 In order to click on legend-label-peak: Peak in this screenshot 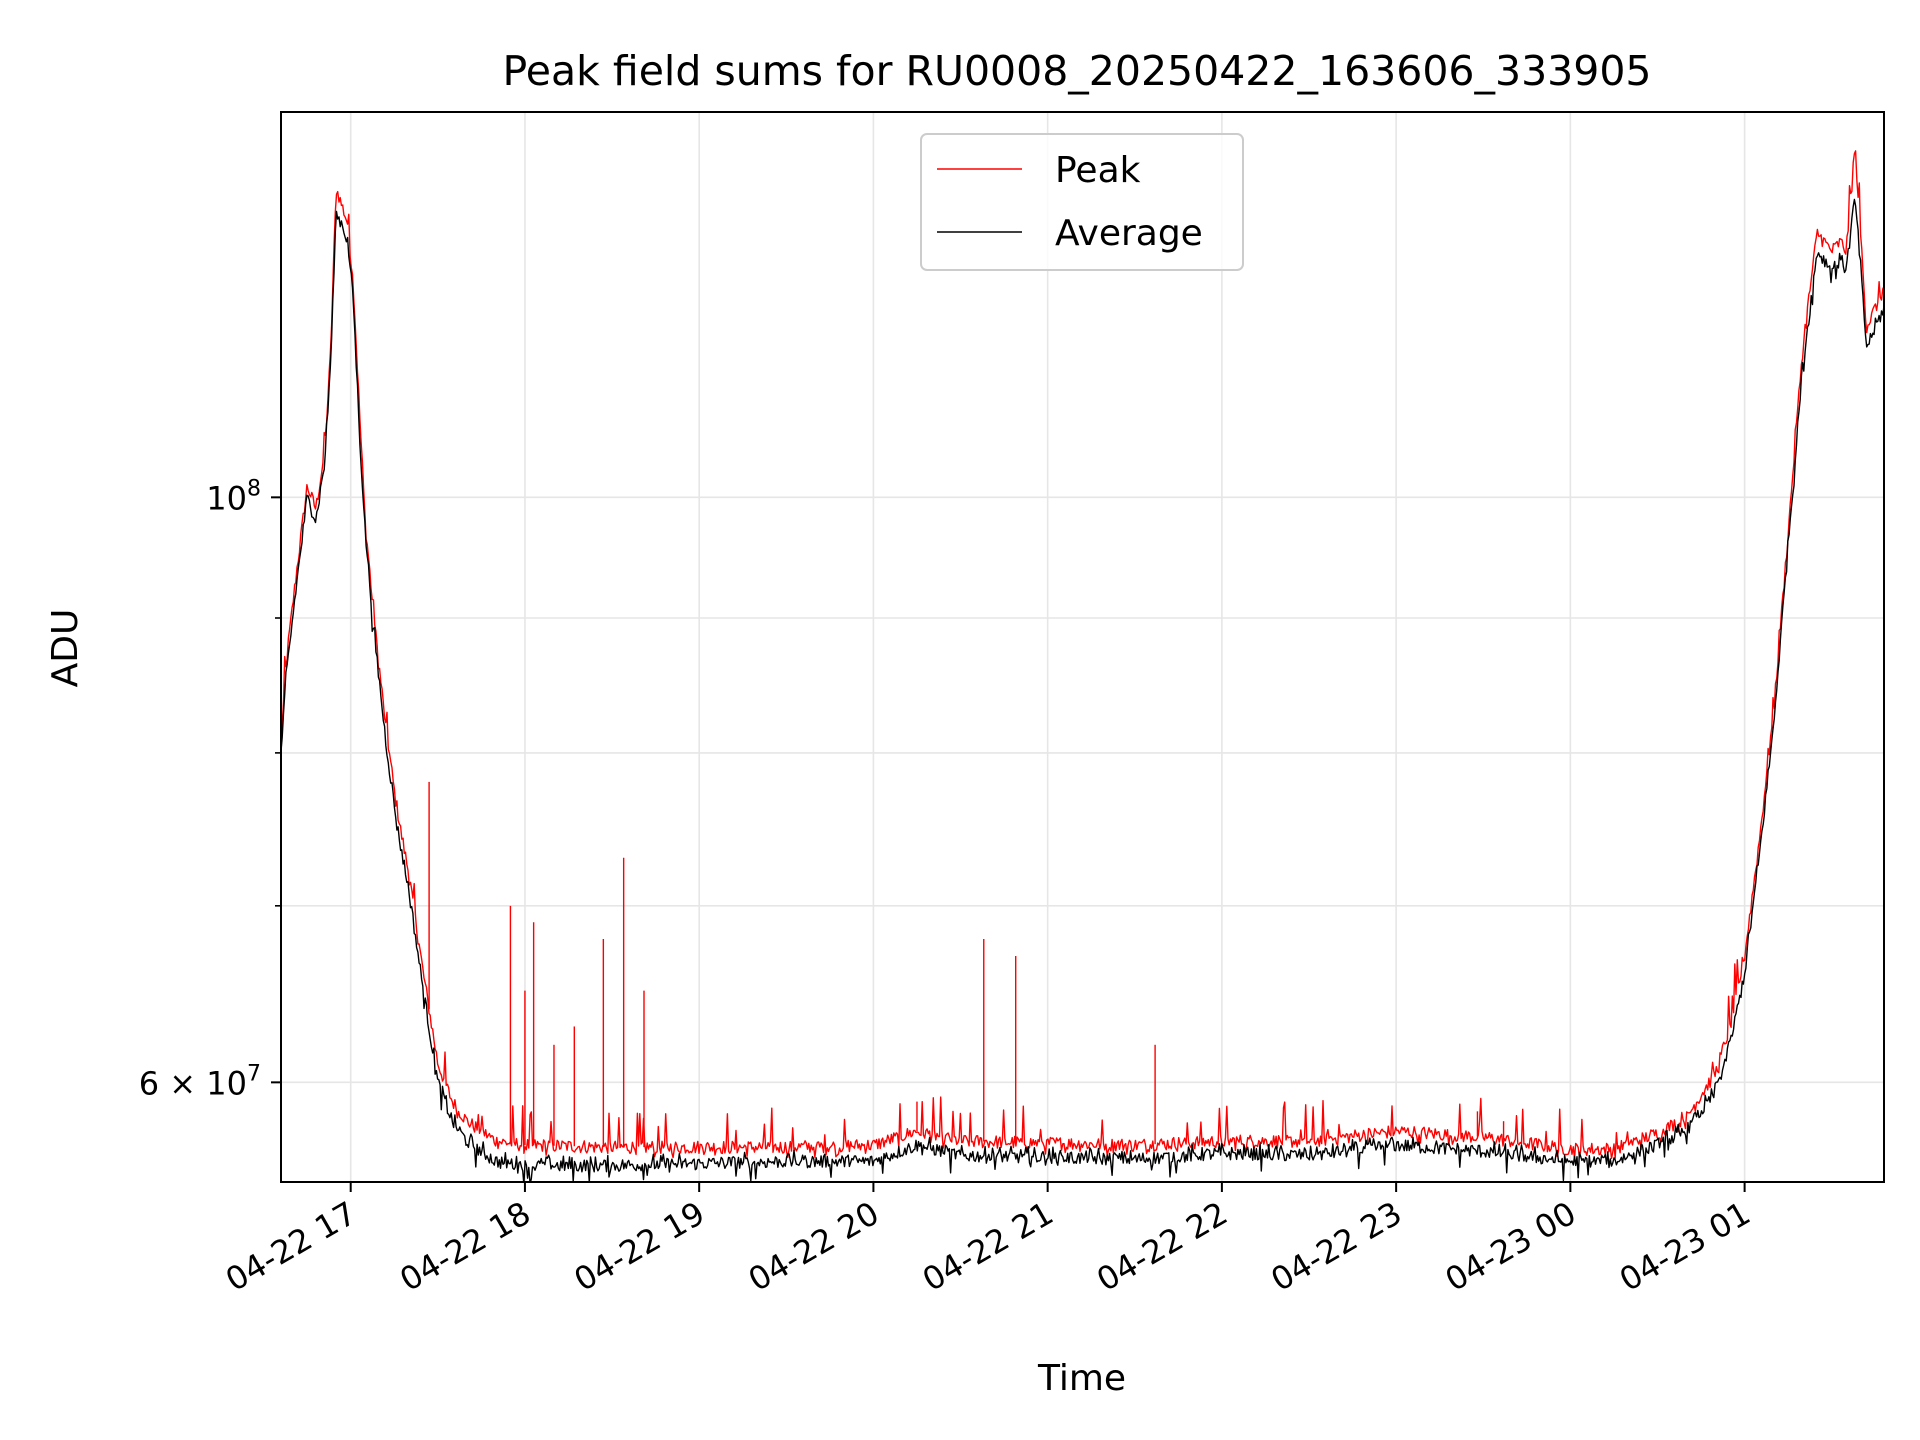, I will do `click(1098, 170)`.